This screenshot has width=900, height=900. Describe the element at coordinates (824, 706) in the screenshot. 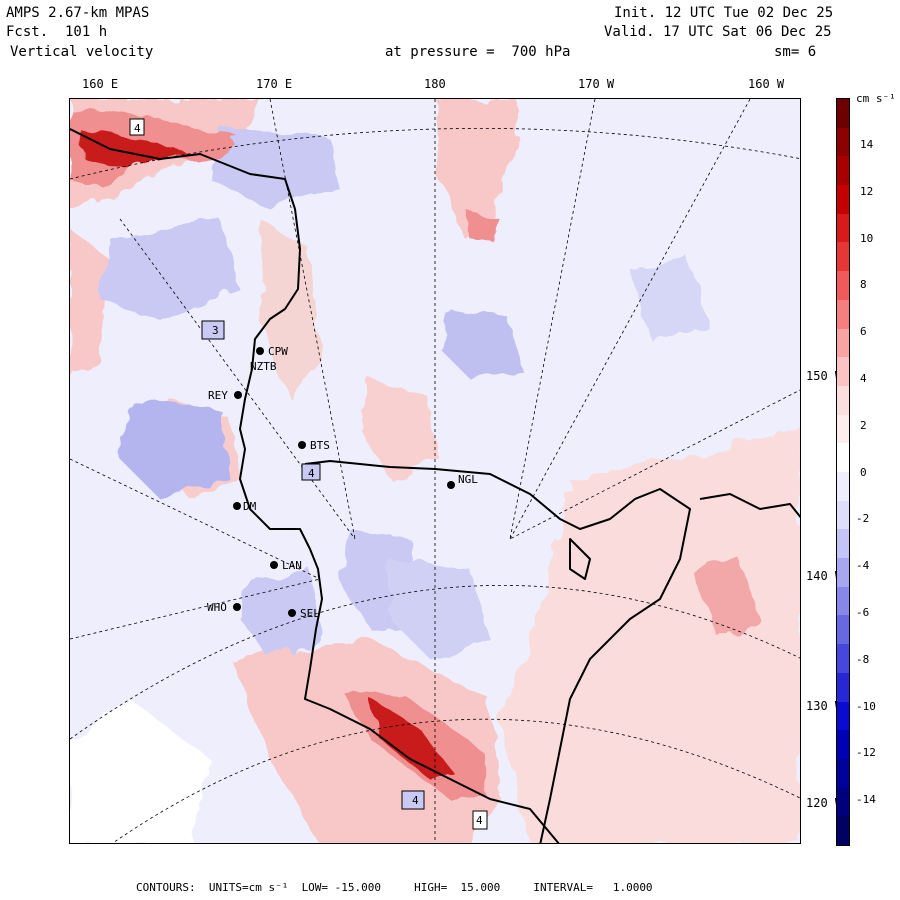

I see `lat-label-130w: 130 W` at that location.